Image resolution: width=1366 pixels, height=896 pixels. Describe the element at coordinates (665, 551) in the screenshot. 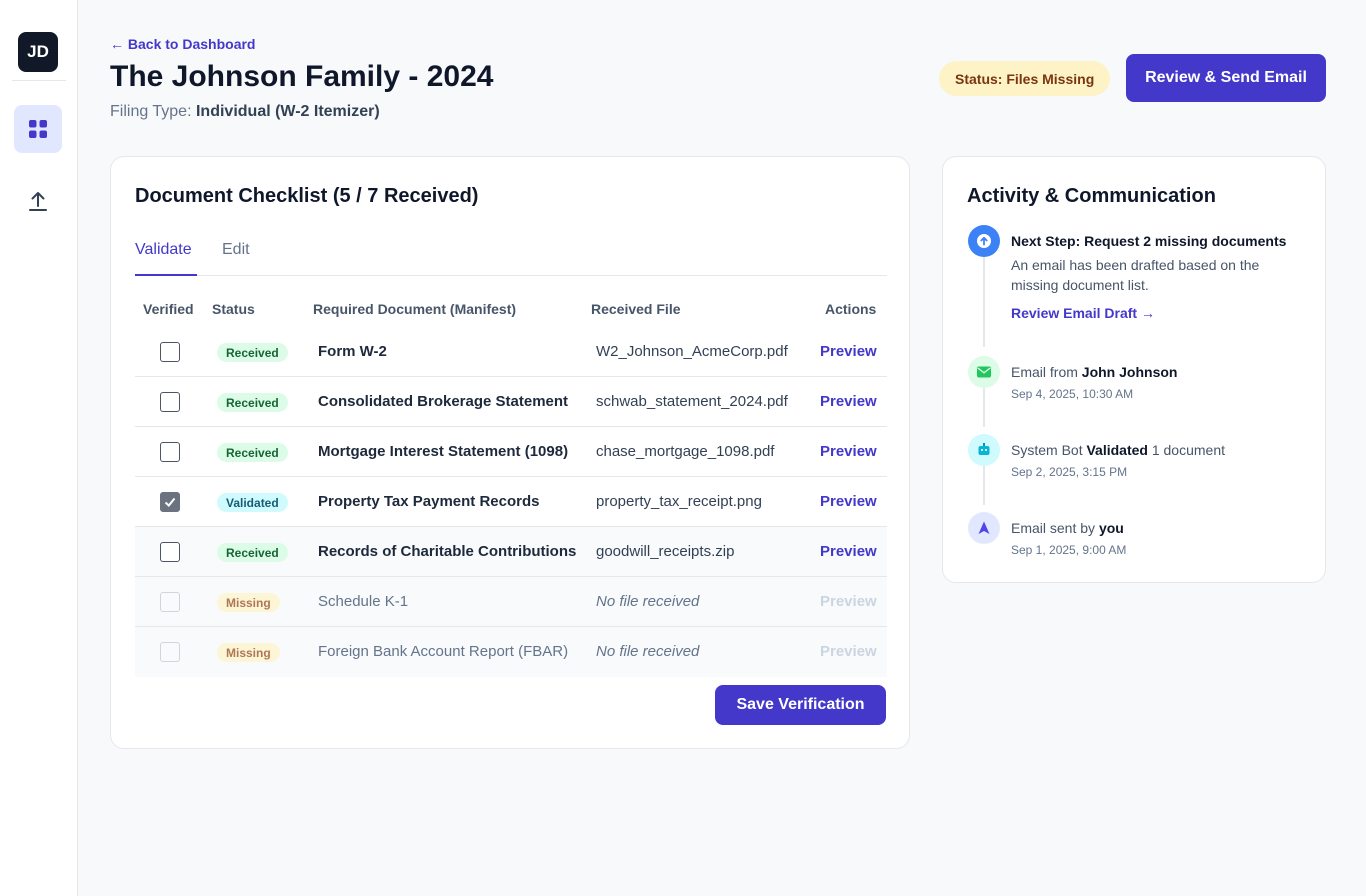

I see `received-file: goodwill_receipts.zip` at that location.